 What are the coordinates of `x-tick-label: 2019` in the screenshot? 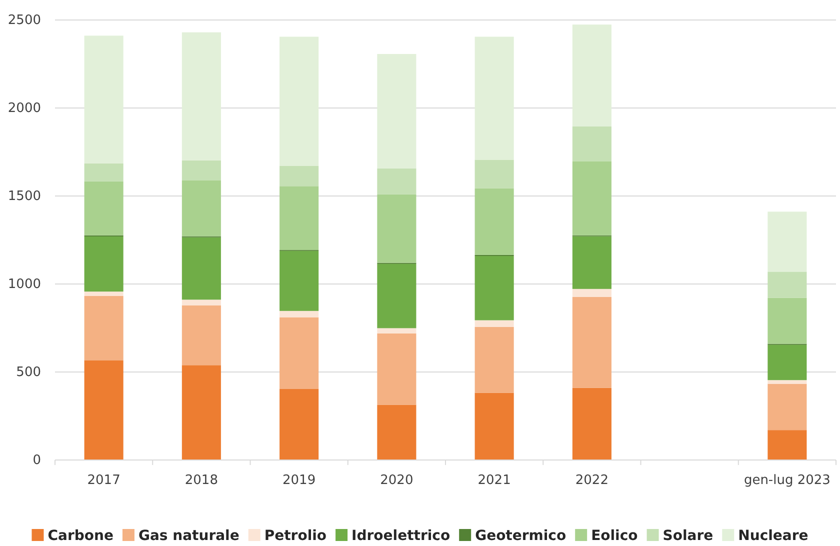 It's located at (299, 480).